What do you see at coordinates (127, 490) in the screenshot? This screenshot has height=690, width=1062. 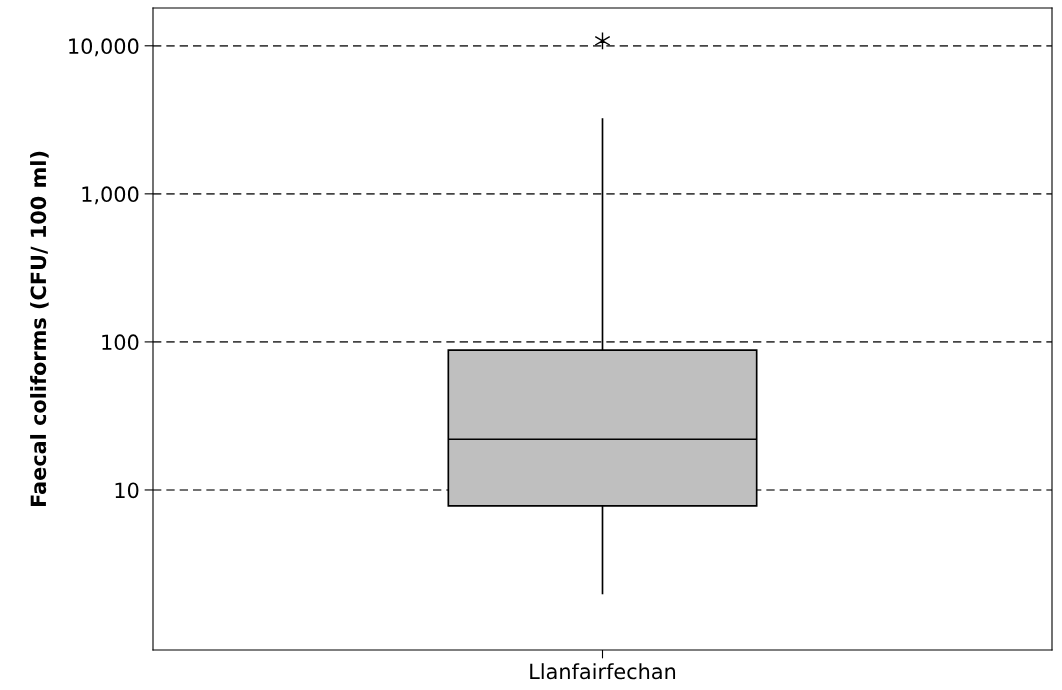 I see `y-tick-label: 10` at bounding box center [127, 490].